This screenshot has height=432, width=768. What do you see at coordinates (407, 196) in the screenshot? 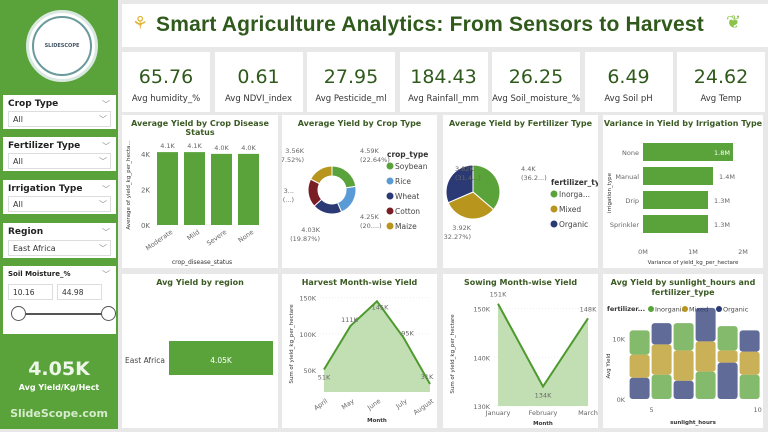
I see `legend-item: Wheat` at bounding box center [407, 196].